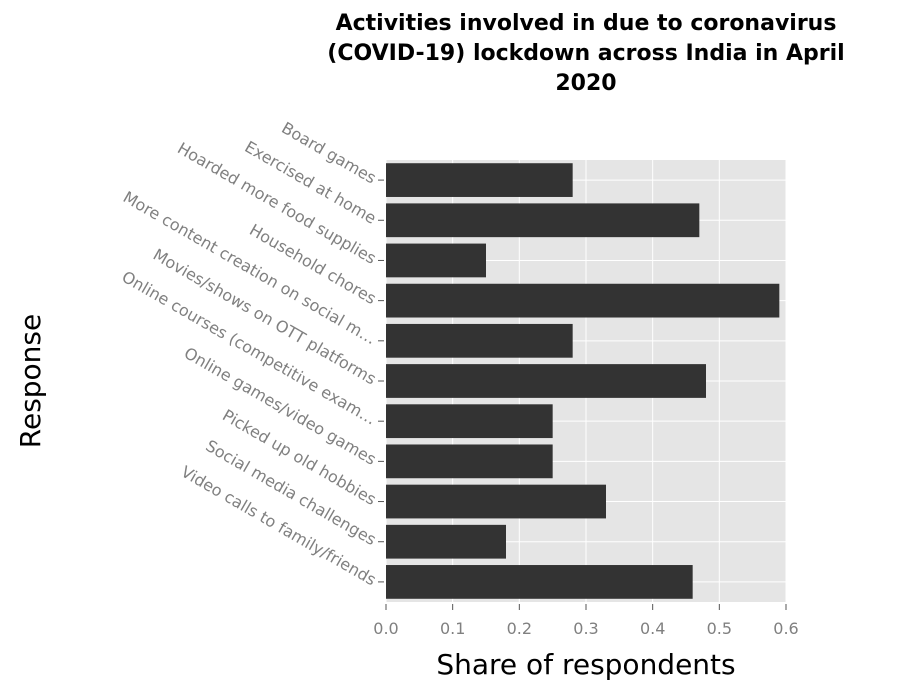 This screenshot has height=690, width=902. What do you see at coordinates (519, 628) in the screenshot?
I see `x-tick-label: 0.2` at bounding box center [519, 628].